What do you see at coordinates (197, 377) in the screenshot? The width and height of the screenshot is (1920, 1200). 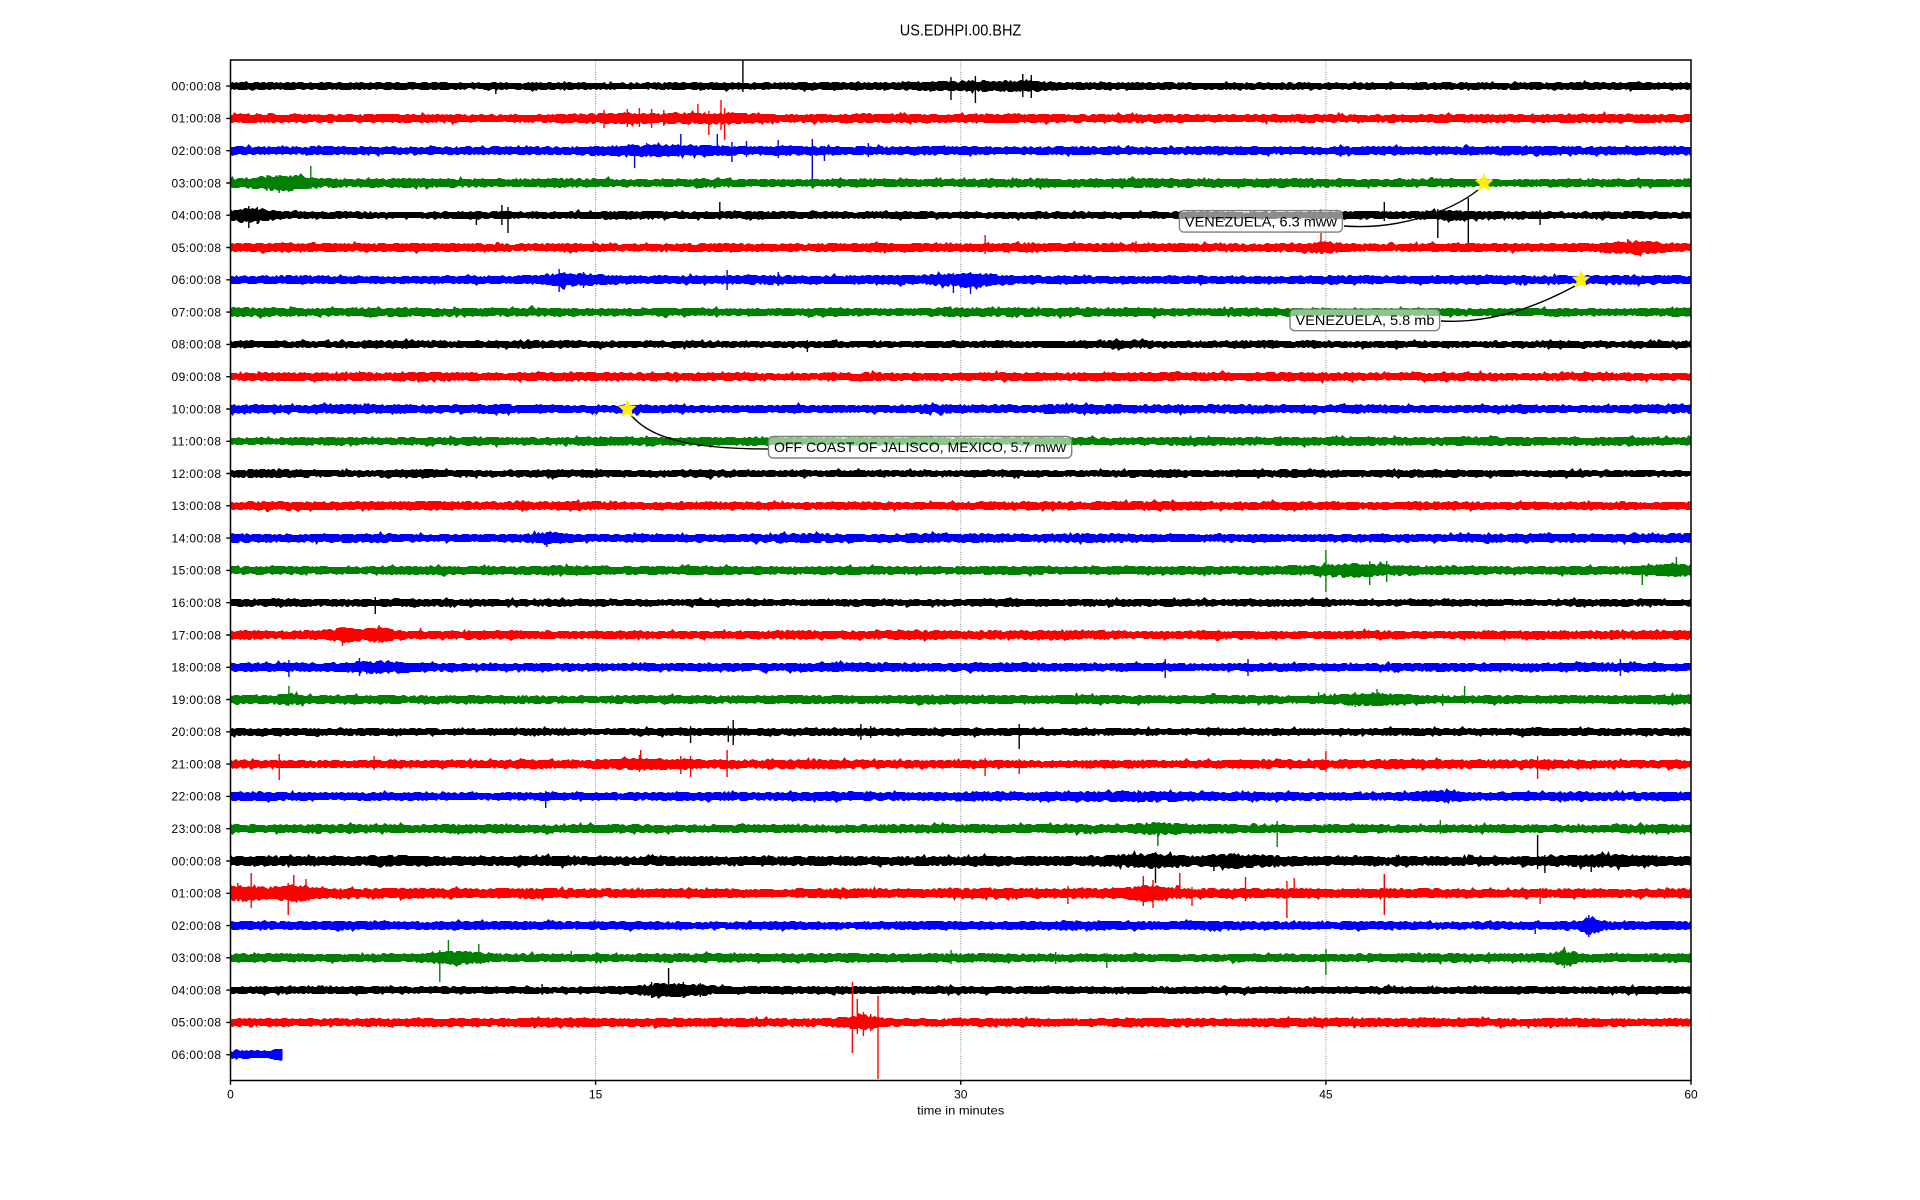 I see `svg-text: 09:00:08` at bounding box center [197, 377].